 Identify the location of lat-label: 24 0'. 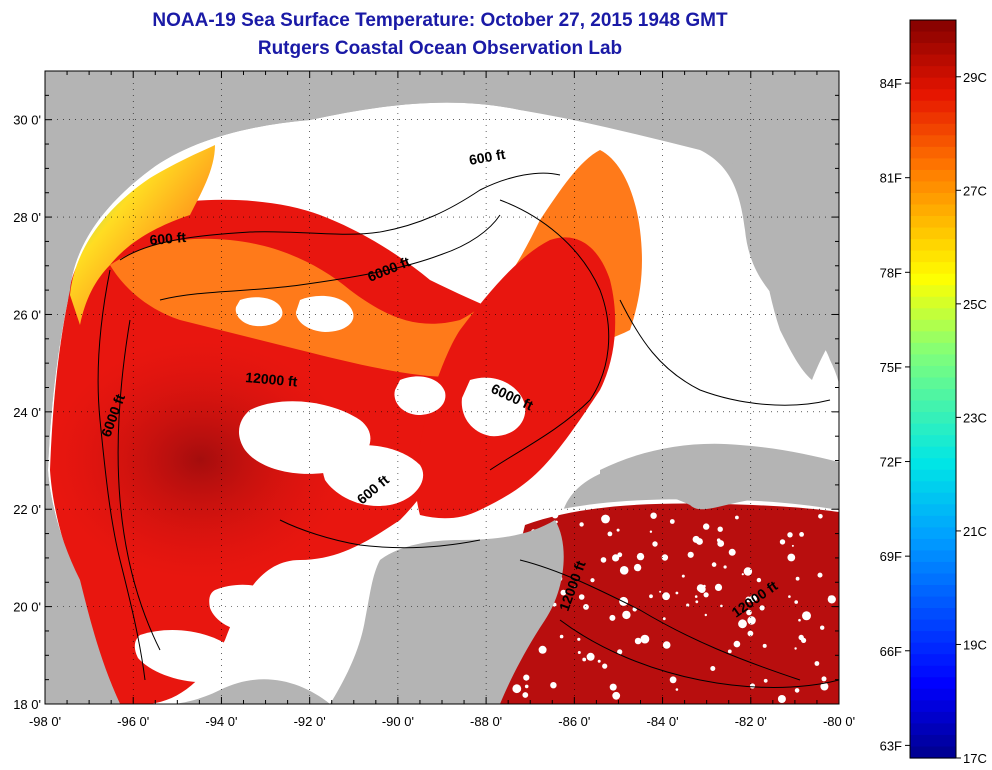
(27, 412).